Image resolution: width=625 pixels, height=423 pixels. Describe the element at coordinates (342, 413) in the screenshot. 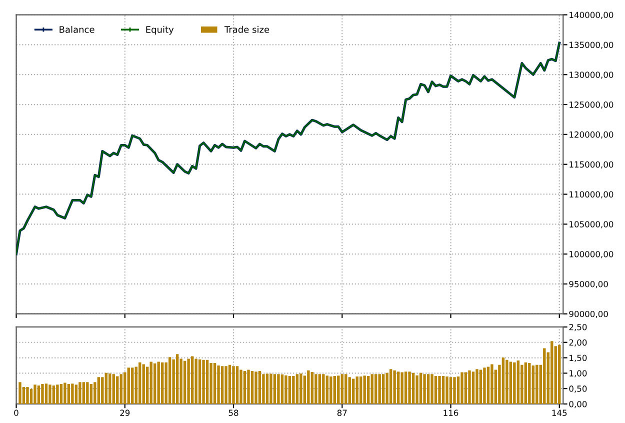

I see `x-tick-label: 87` at that location.